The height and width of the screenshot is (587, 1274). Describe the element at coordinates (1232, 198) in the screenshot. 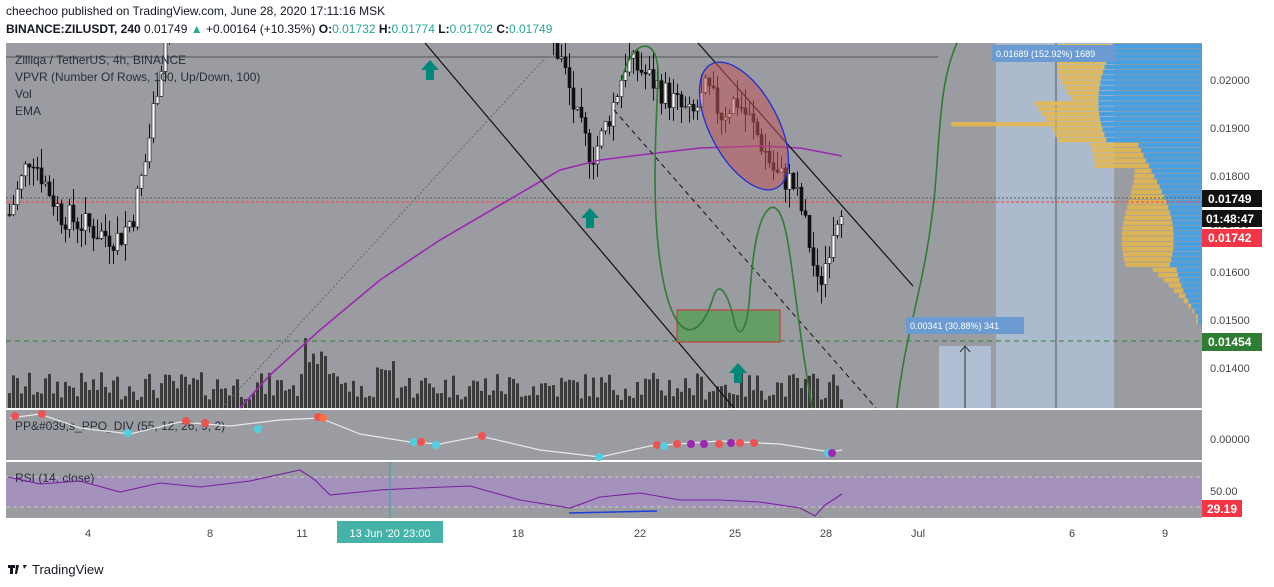

I see `last-price-badge` at that location.